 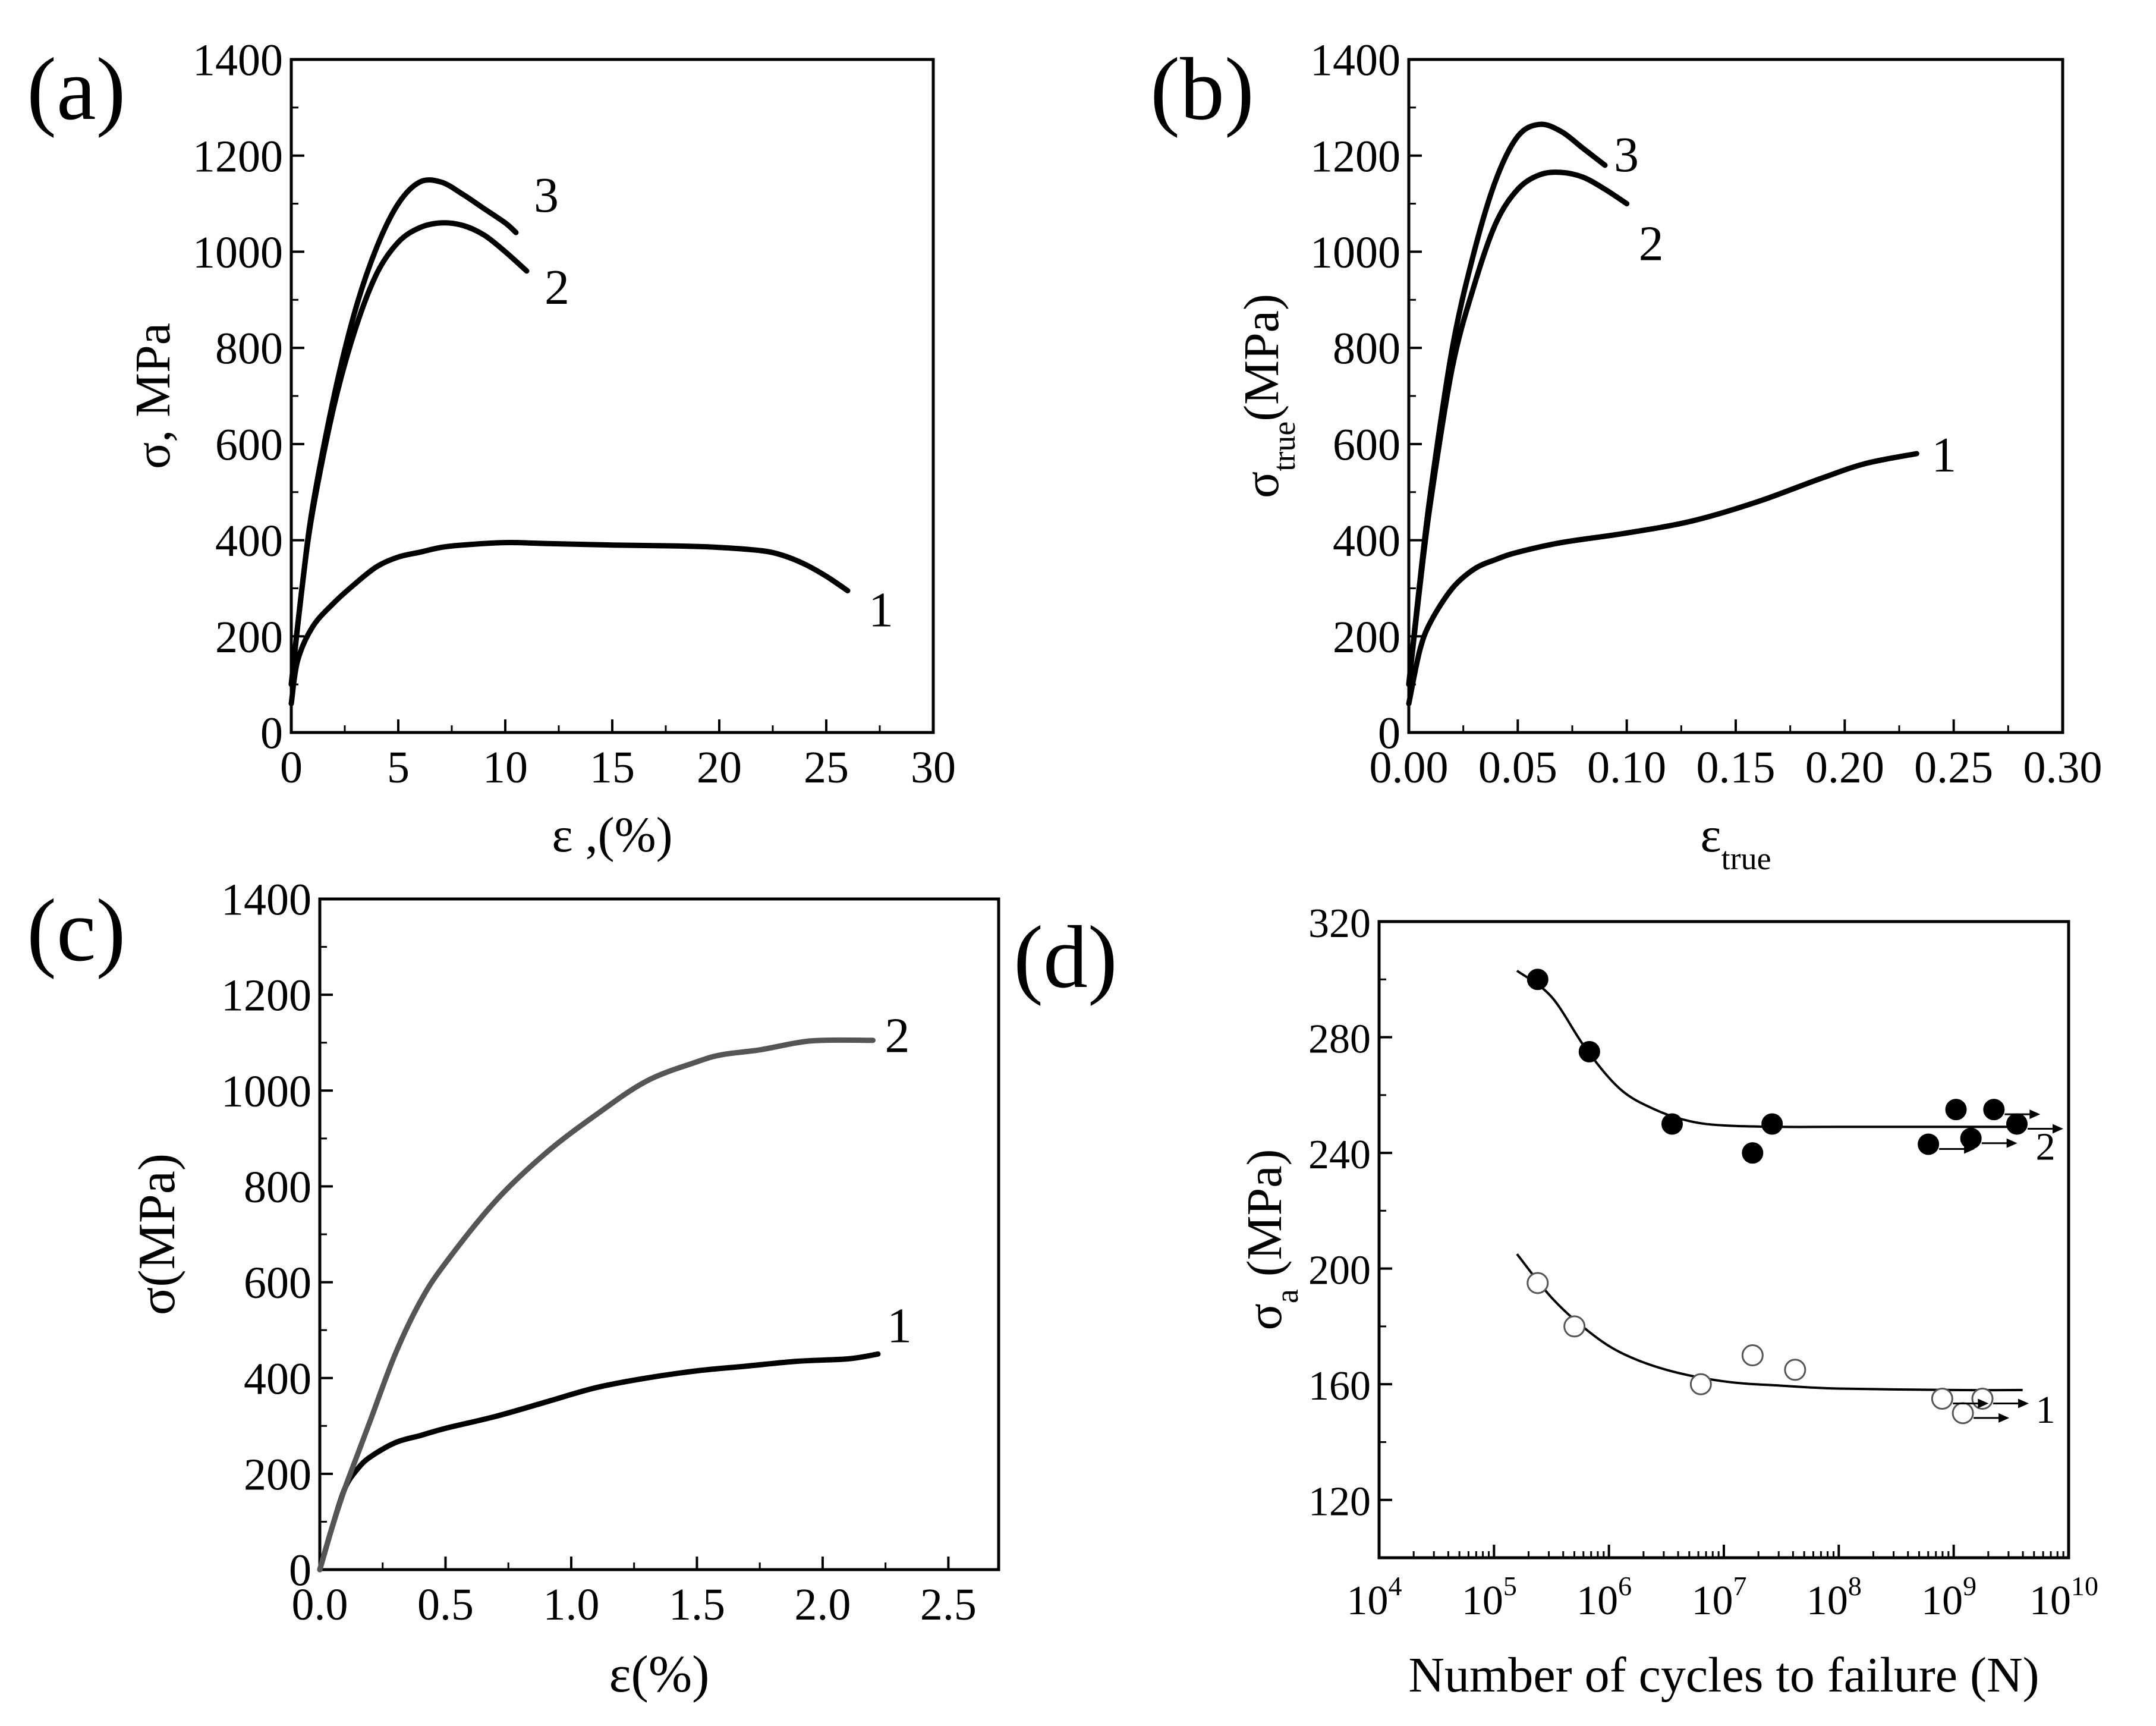 I want to click on y-tick-label: 240, so click(x=1339, y=1155).